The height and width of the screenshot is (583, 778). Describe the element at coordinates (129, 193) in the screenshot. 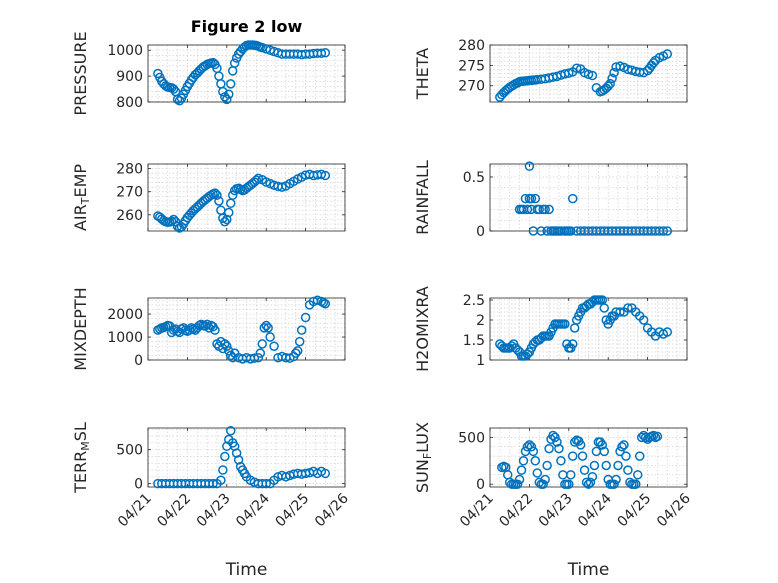

I see `y-tick-label: 270` at that location.